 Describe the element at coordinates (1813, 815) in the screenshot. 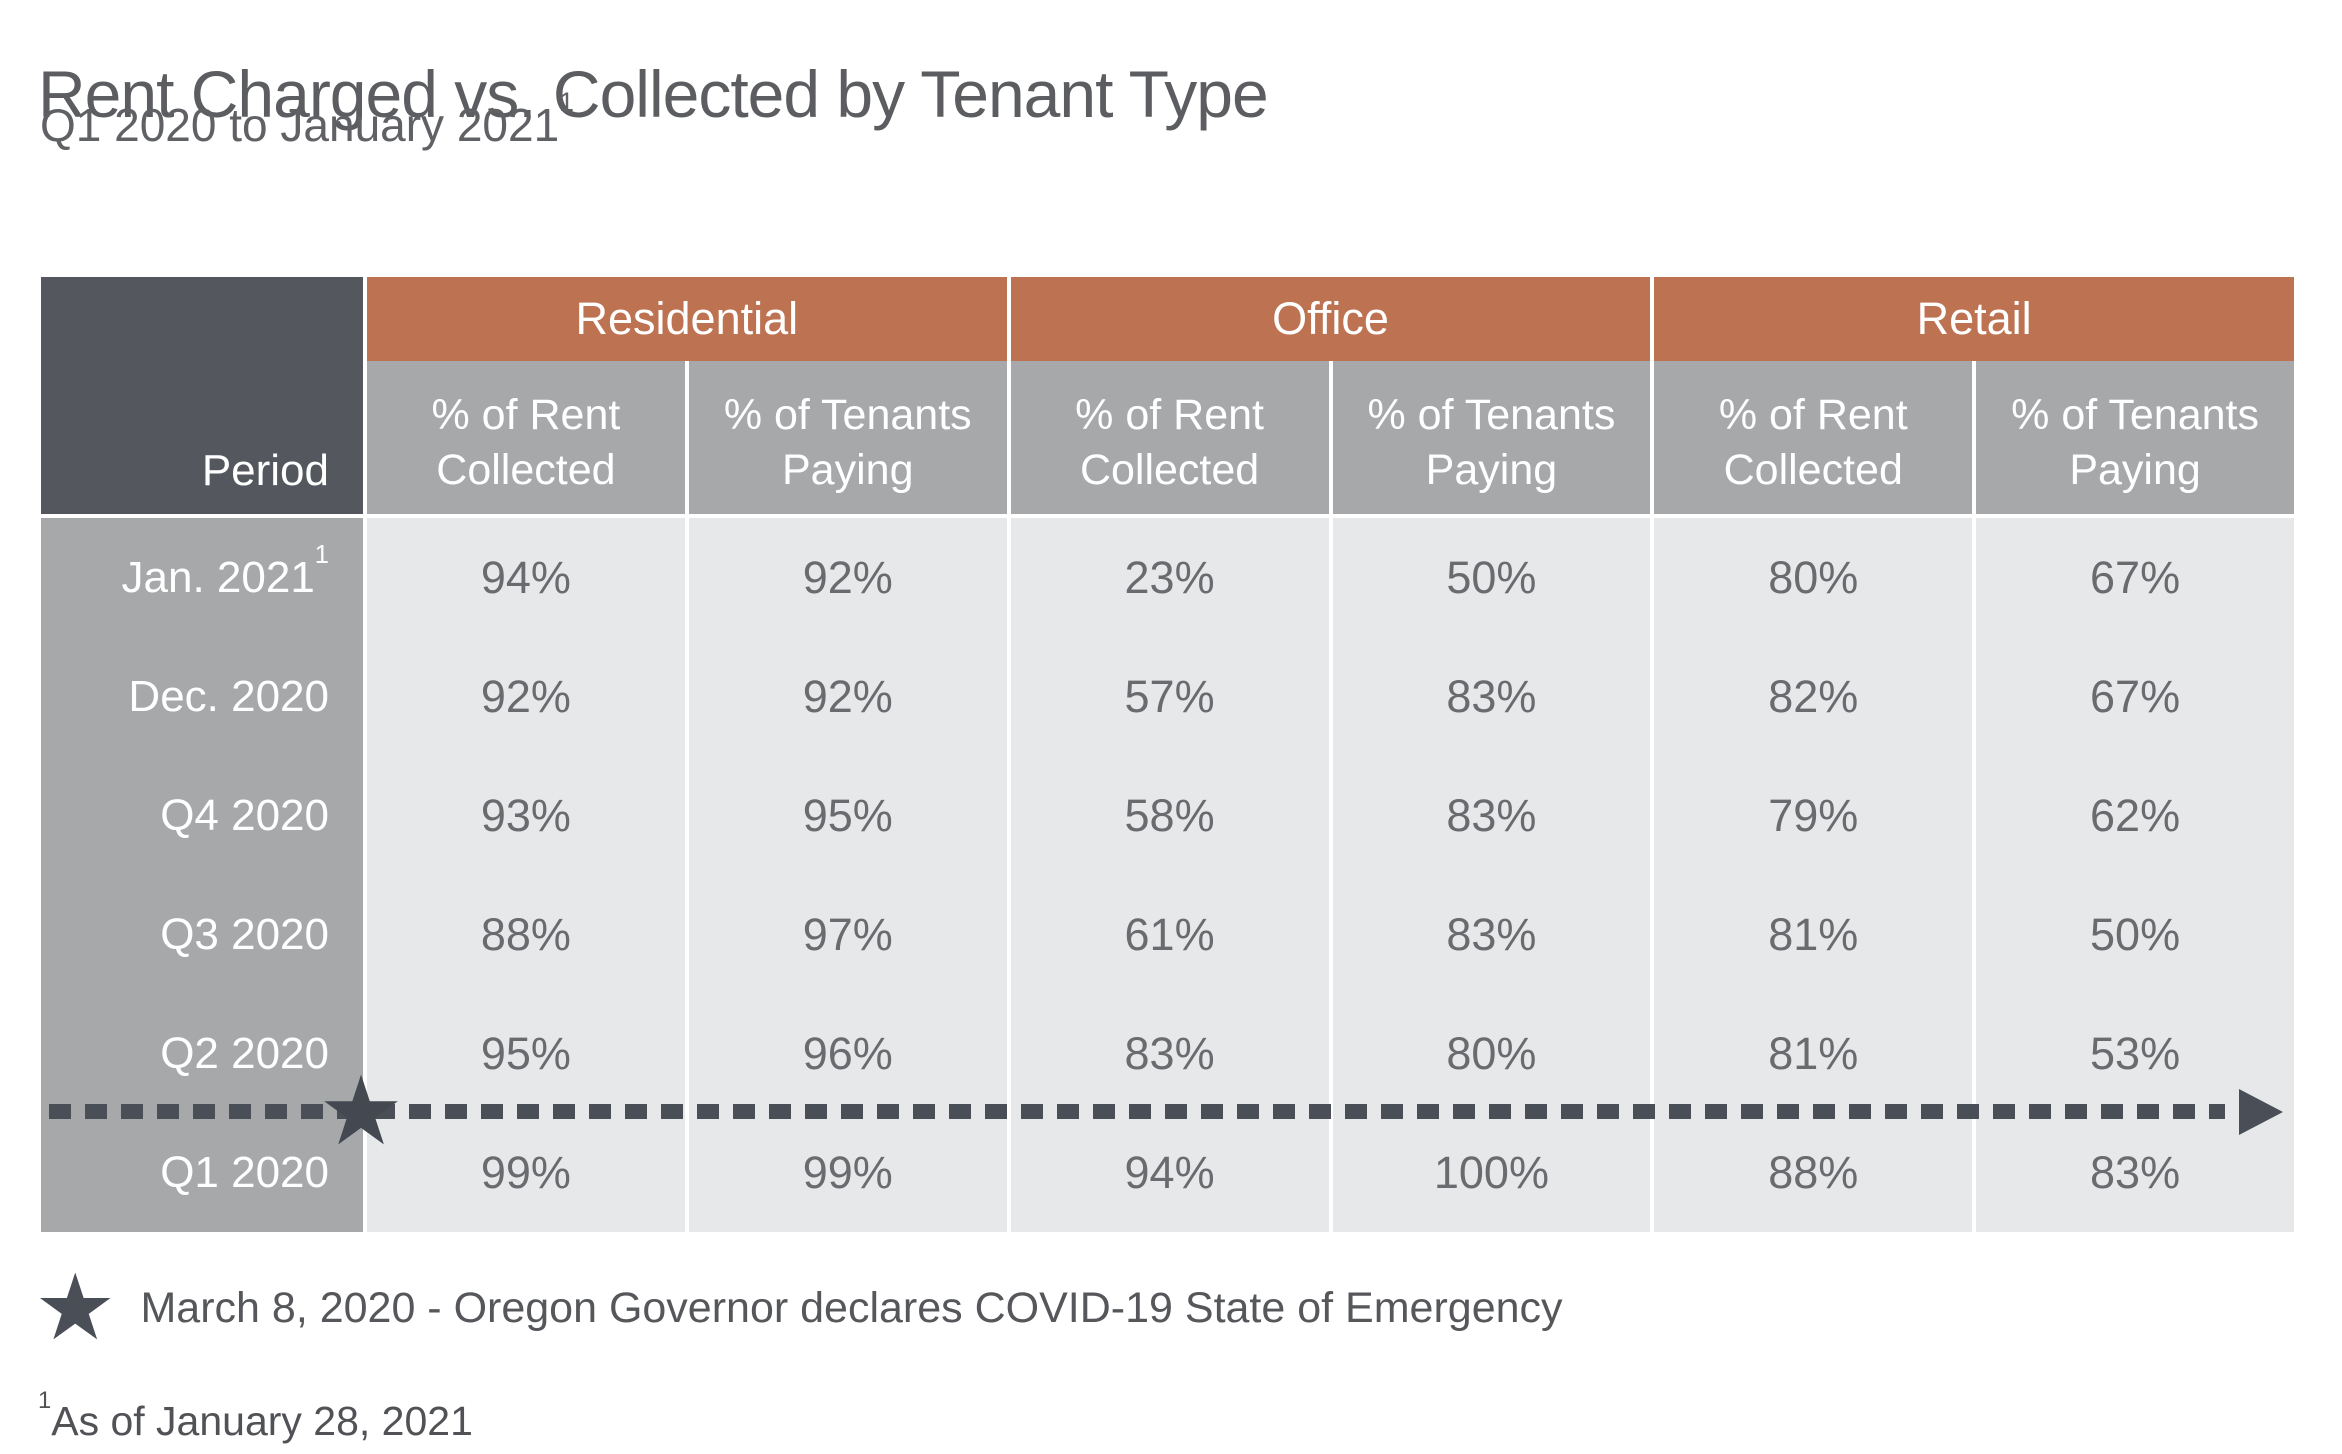

I see `value-cell: 79%` at that location.